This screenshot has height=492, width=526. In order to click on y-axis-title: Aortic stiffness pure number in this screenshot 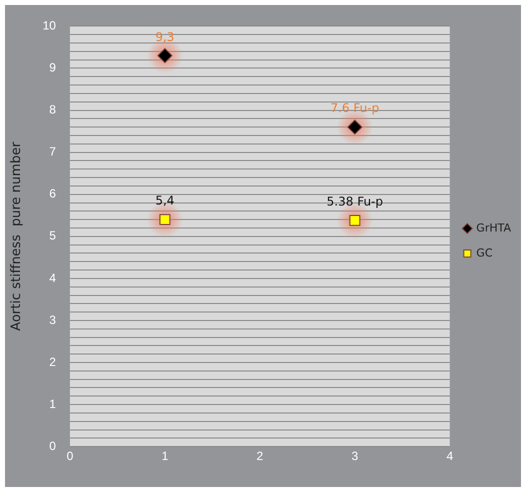, I will do `click(16, 236)`.